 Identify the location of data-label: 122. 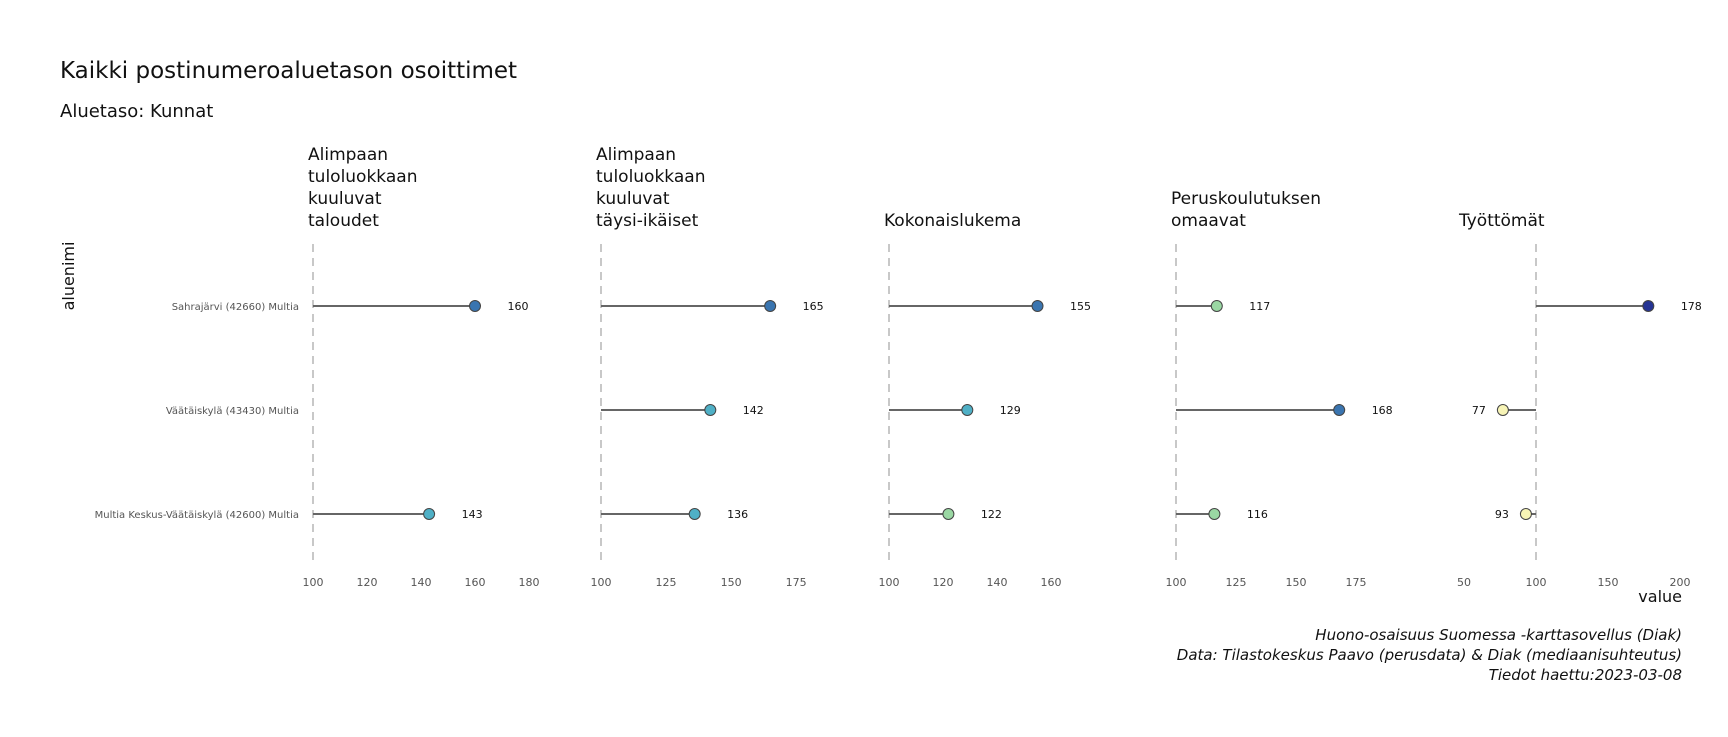
(991, 514).